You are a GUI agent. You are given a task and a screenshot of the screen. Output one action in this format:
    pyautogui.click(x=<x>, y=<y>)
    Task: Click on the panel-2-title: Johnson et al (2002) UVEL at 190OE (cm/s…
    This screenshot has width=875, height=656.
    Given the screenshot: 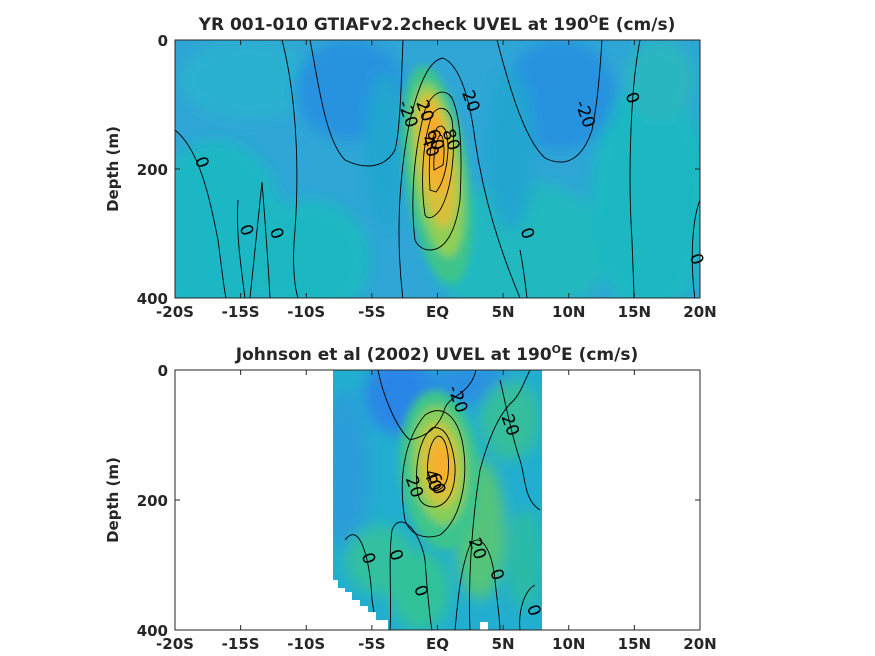 What is the action you would take?
    pyautogui.click(x=436, y=354)
    